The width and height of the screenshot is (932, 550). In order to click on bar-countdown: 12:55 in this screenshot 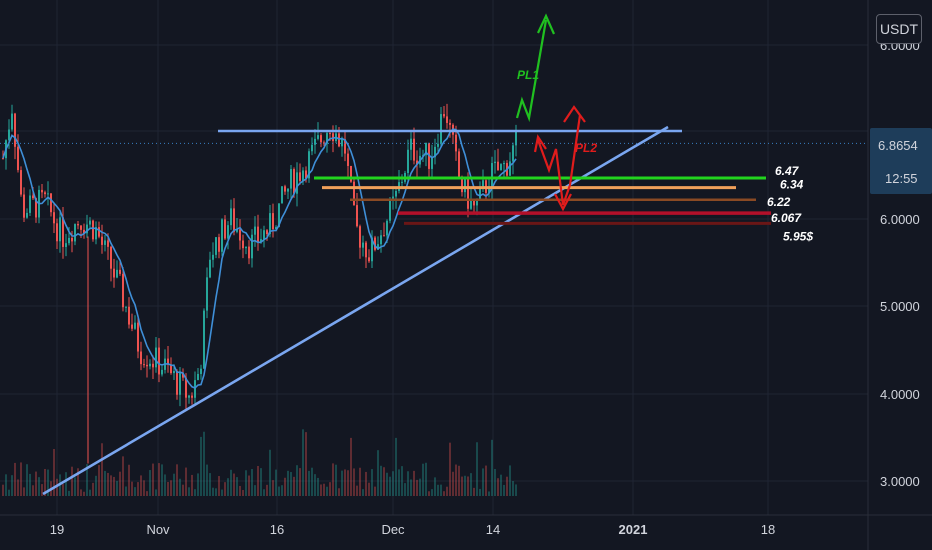, I will do `click(901, 178)`.